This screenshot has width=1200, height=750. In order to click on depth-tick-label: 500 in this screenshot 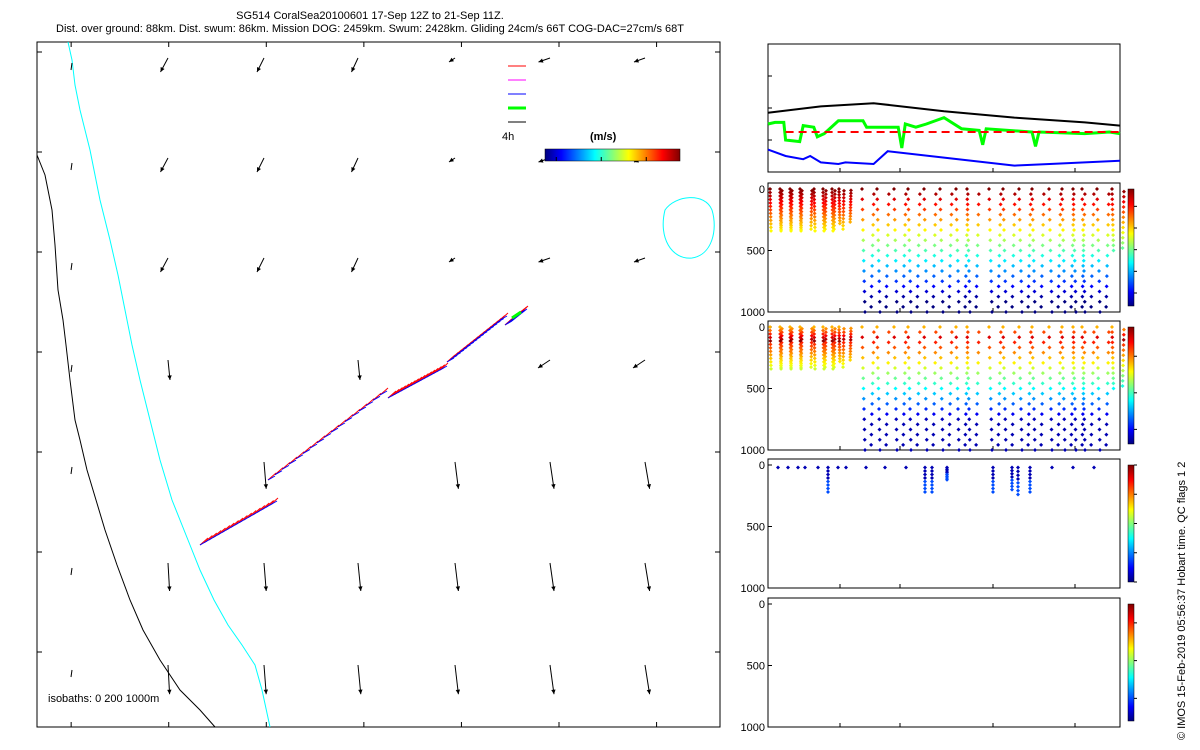, I will do `click(756, 390)`.